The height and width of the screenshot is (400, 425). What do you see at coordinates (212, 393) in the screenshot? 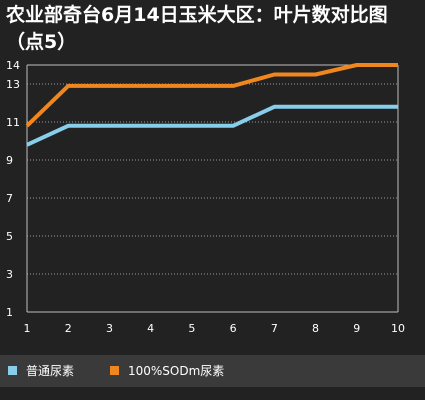
I see `footer-strip` at bounding box center [212, 393].